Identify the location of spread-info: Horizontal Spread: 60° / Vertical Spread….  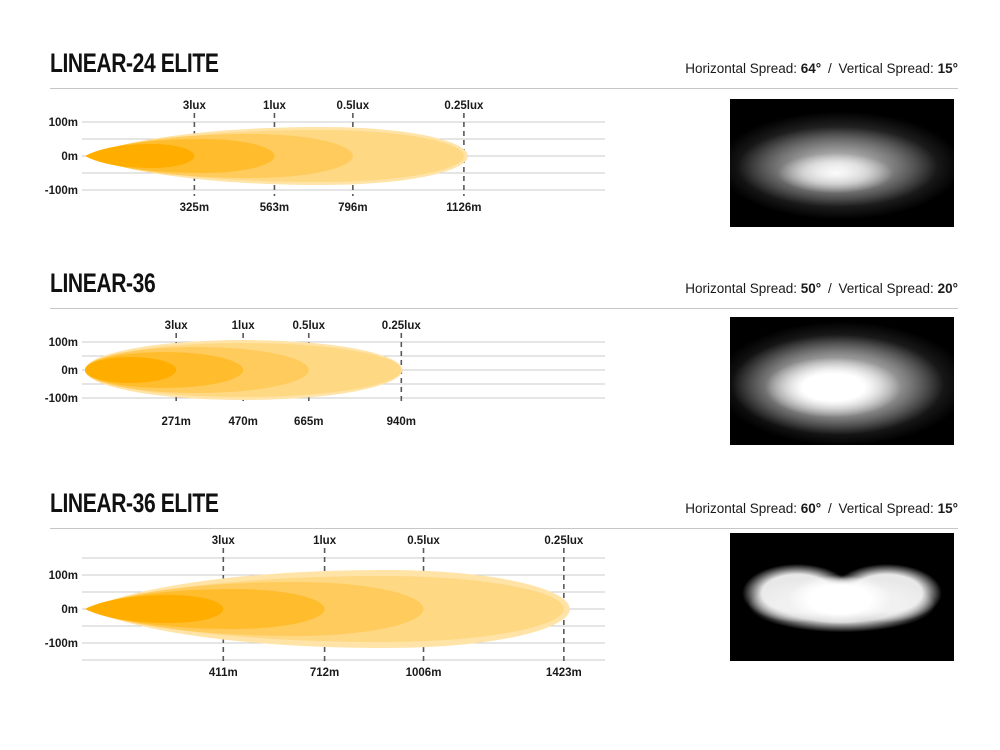
(821, 508).